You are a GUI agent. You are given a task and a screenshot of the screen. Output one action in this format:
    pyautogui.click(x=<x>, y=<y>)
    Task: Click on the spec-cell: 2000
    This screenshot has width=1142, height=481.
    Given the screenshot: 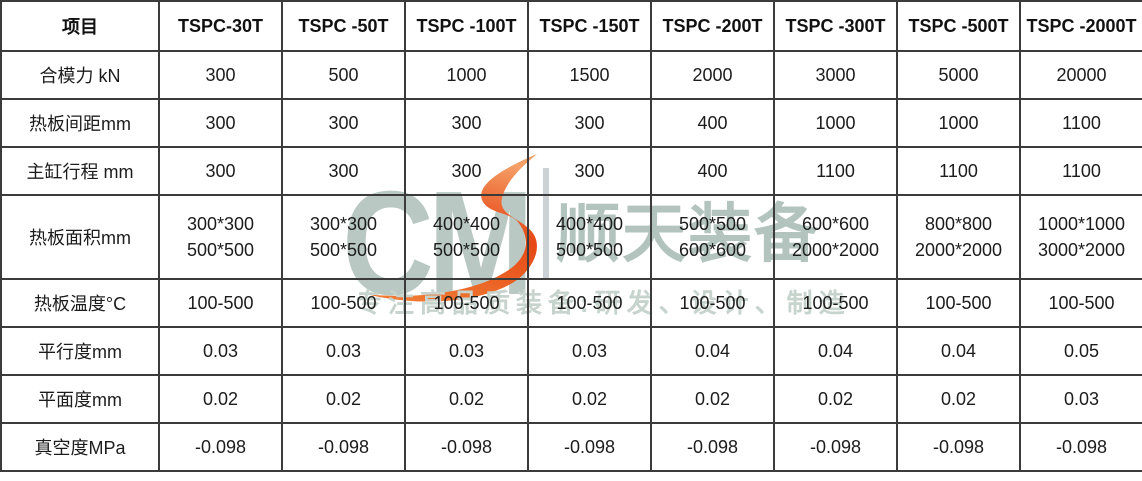 What is the action you would take?
    pyautogui.click(x=712, y=75)
    